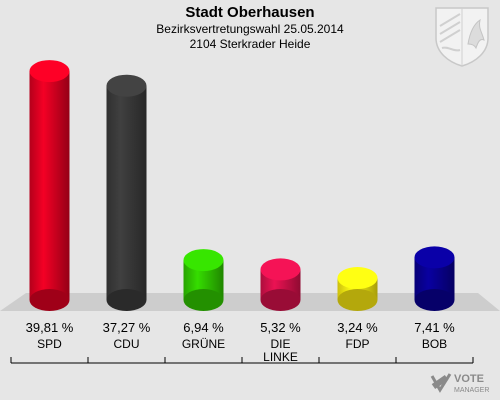 The image size is (500, 400). I want to click on logo-line1: VOTE, so click(469, 379).